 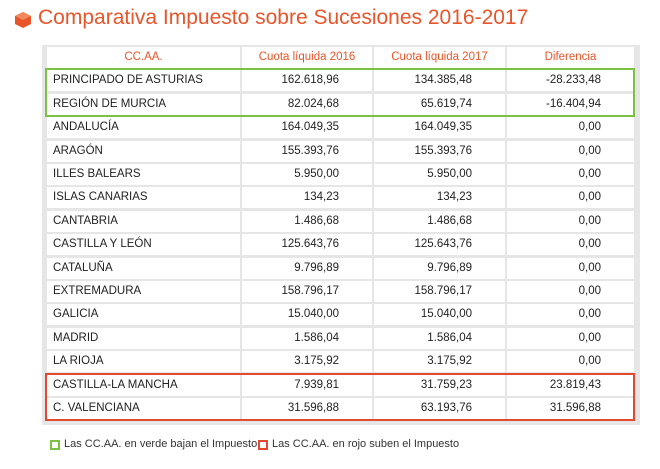 What do you see at coordinates (446, 103) in the screenshot?
I see `amount: 65.619,74` at bounding box center [446, 103].